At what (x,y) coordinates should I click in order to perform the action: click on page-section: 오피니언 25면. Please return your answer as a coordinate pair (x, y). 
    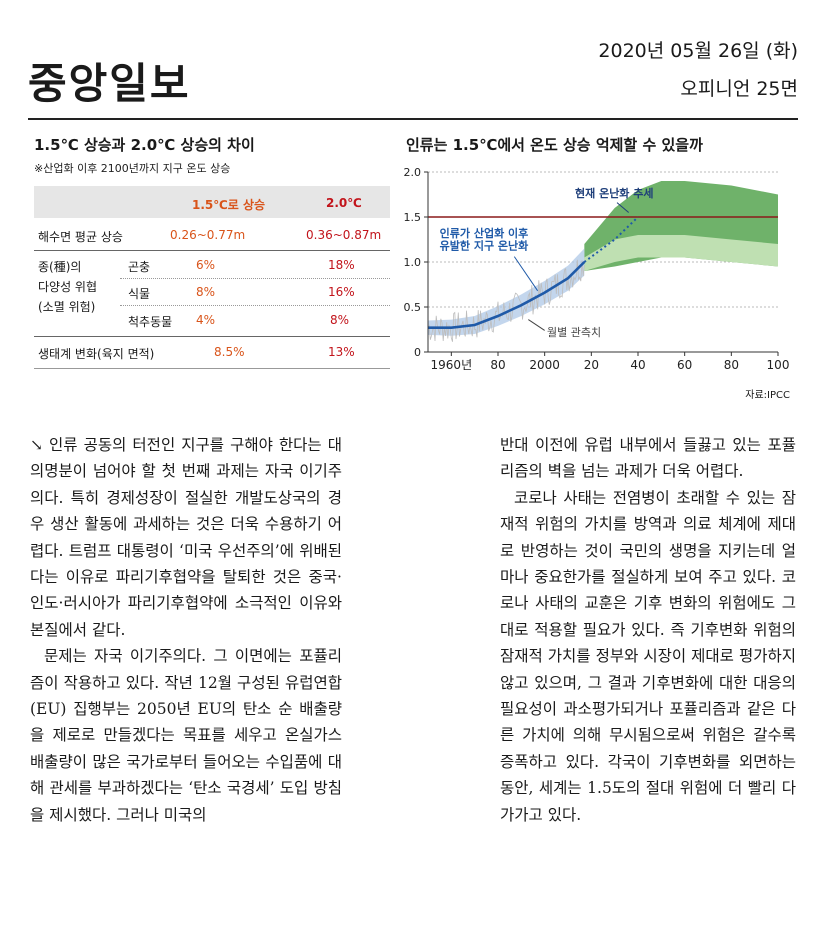
    Looking at the image, I should click on (739, 89).